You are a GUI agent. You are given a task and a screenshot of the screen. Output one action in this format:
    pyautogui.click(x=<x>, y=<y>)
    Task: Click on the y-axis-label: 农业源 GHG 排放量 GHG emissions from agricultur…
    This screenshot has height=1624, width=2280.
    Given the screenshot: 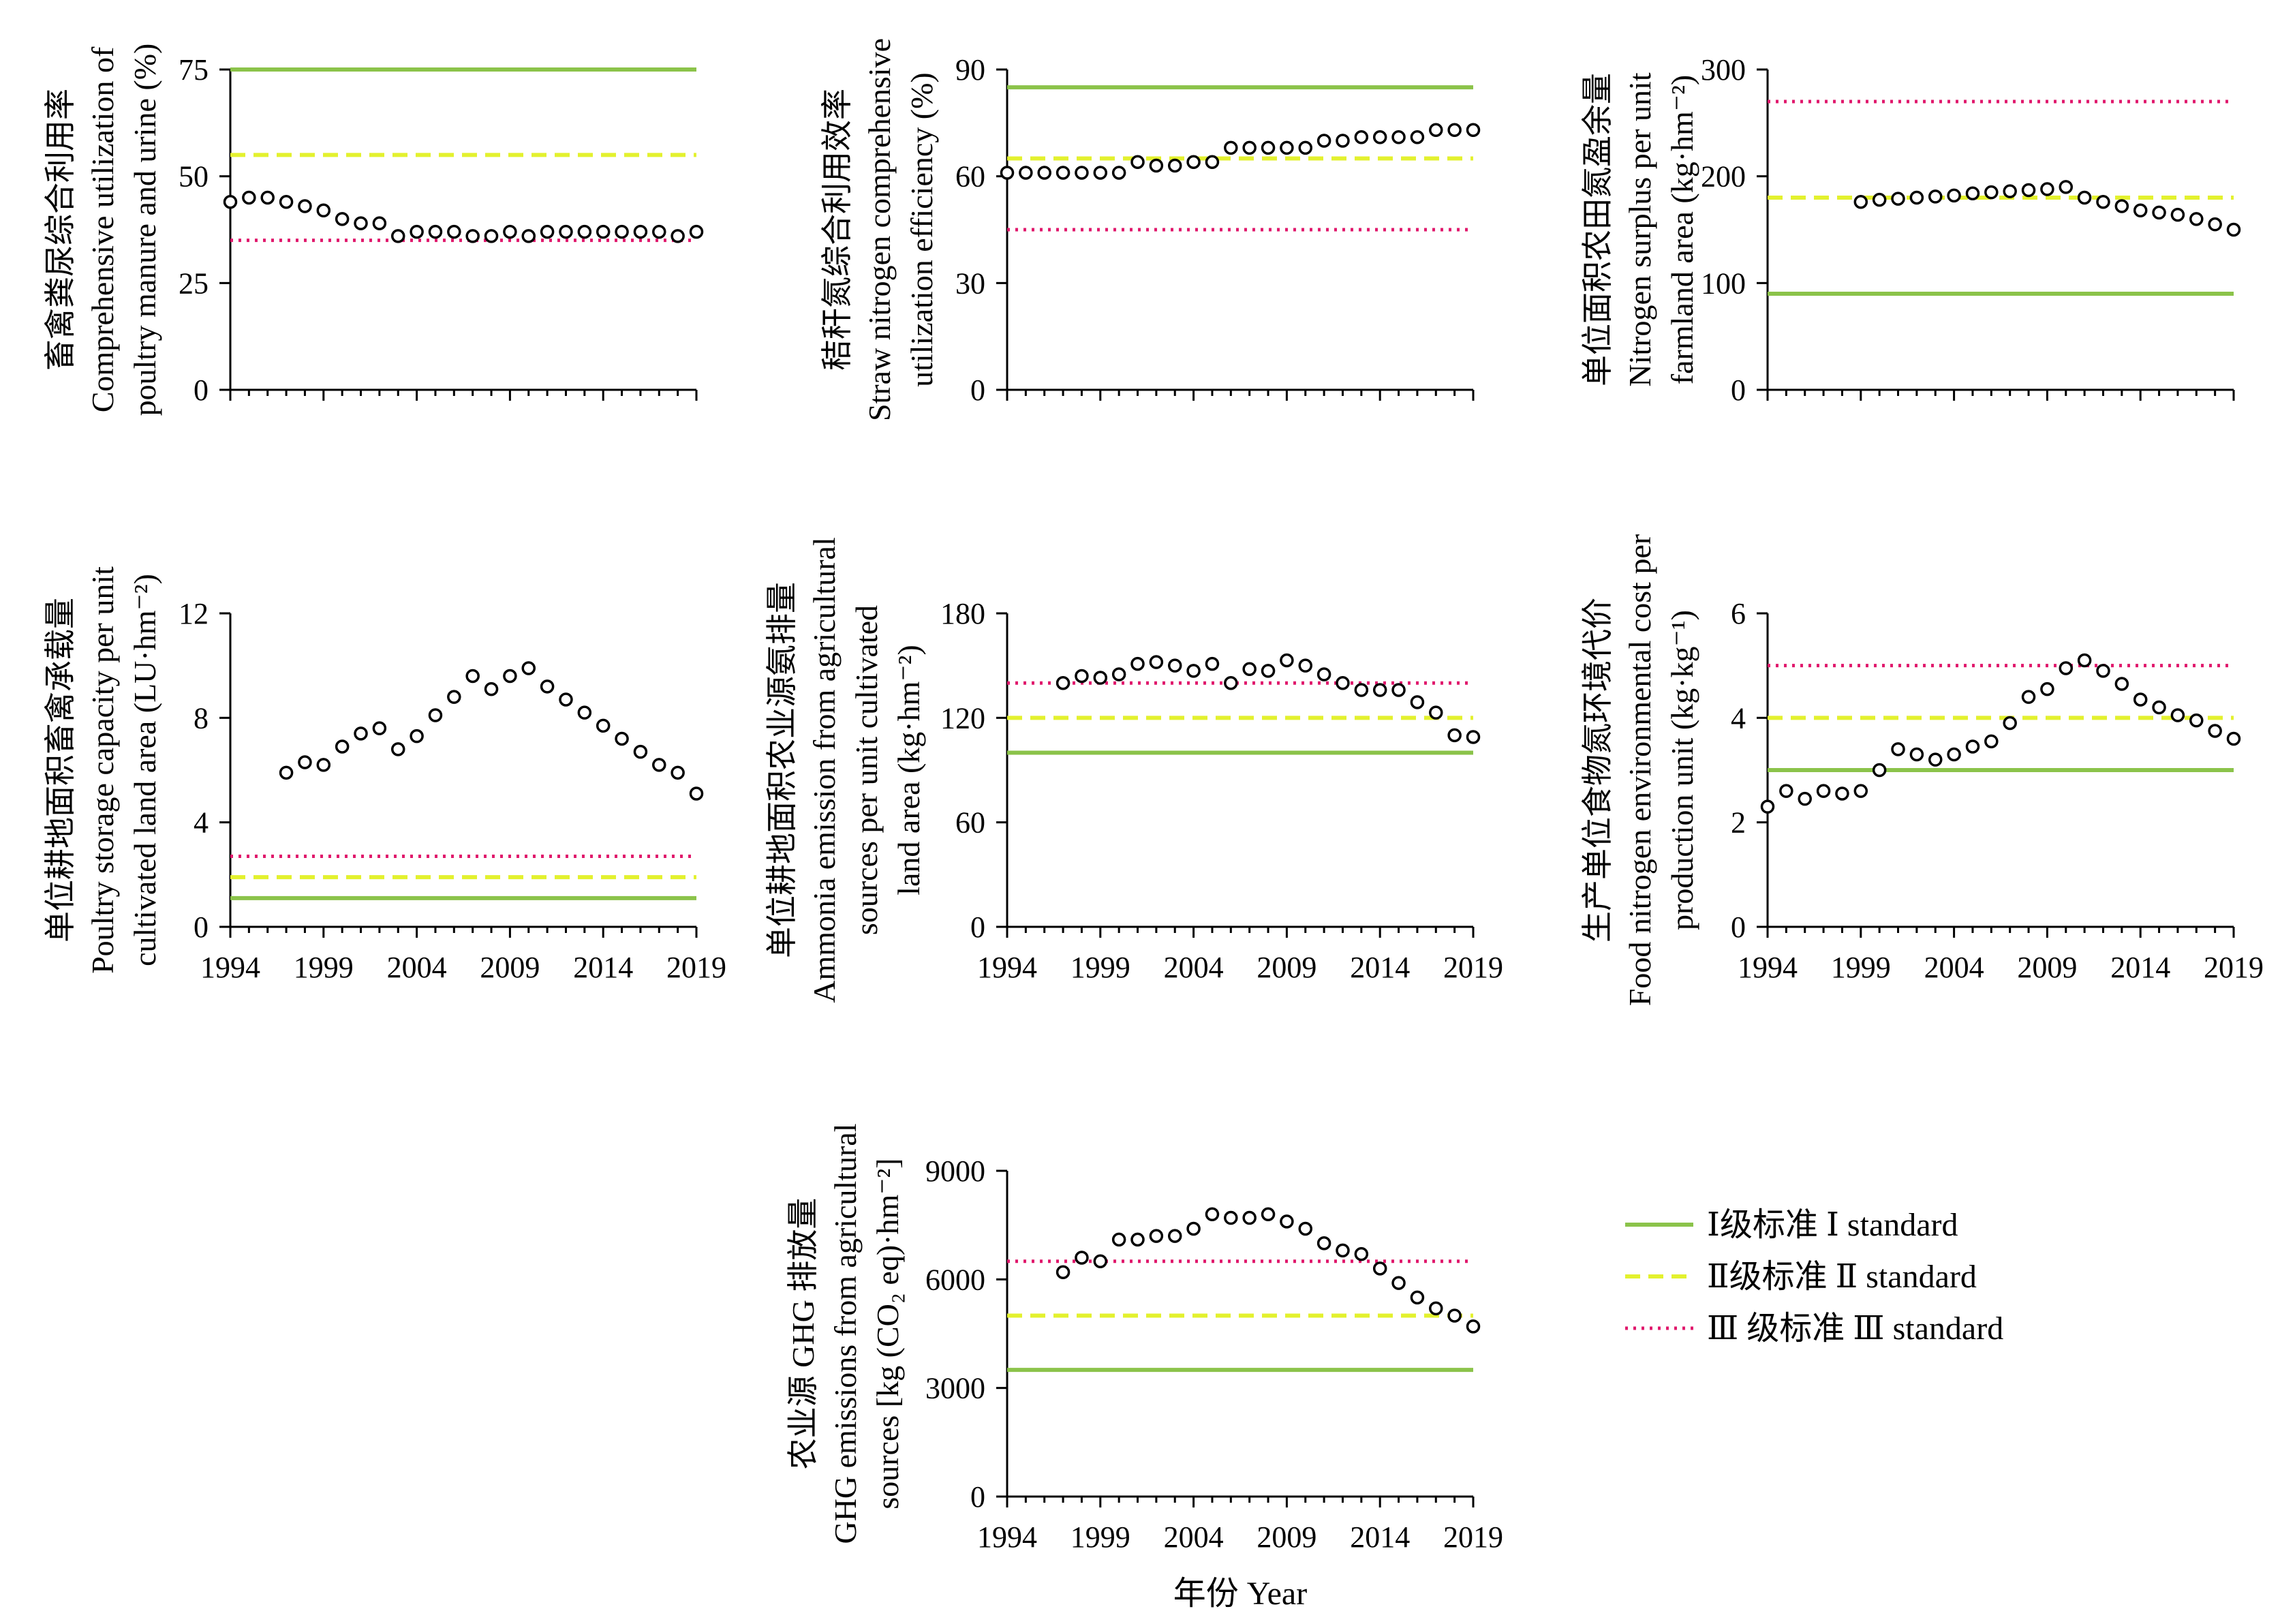 What is the action you would take?
    pyautogui.click(x=846, y=1333)
    